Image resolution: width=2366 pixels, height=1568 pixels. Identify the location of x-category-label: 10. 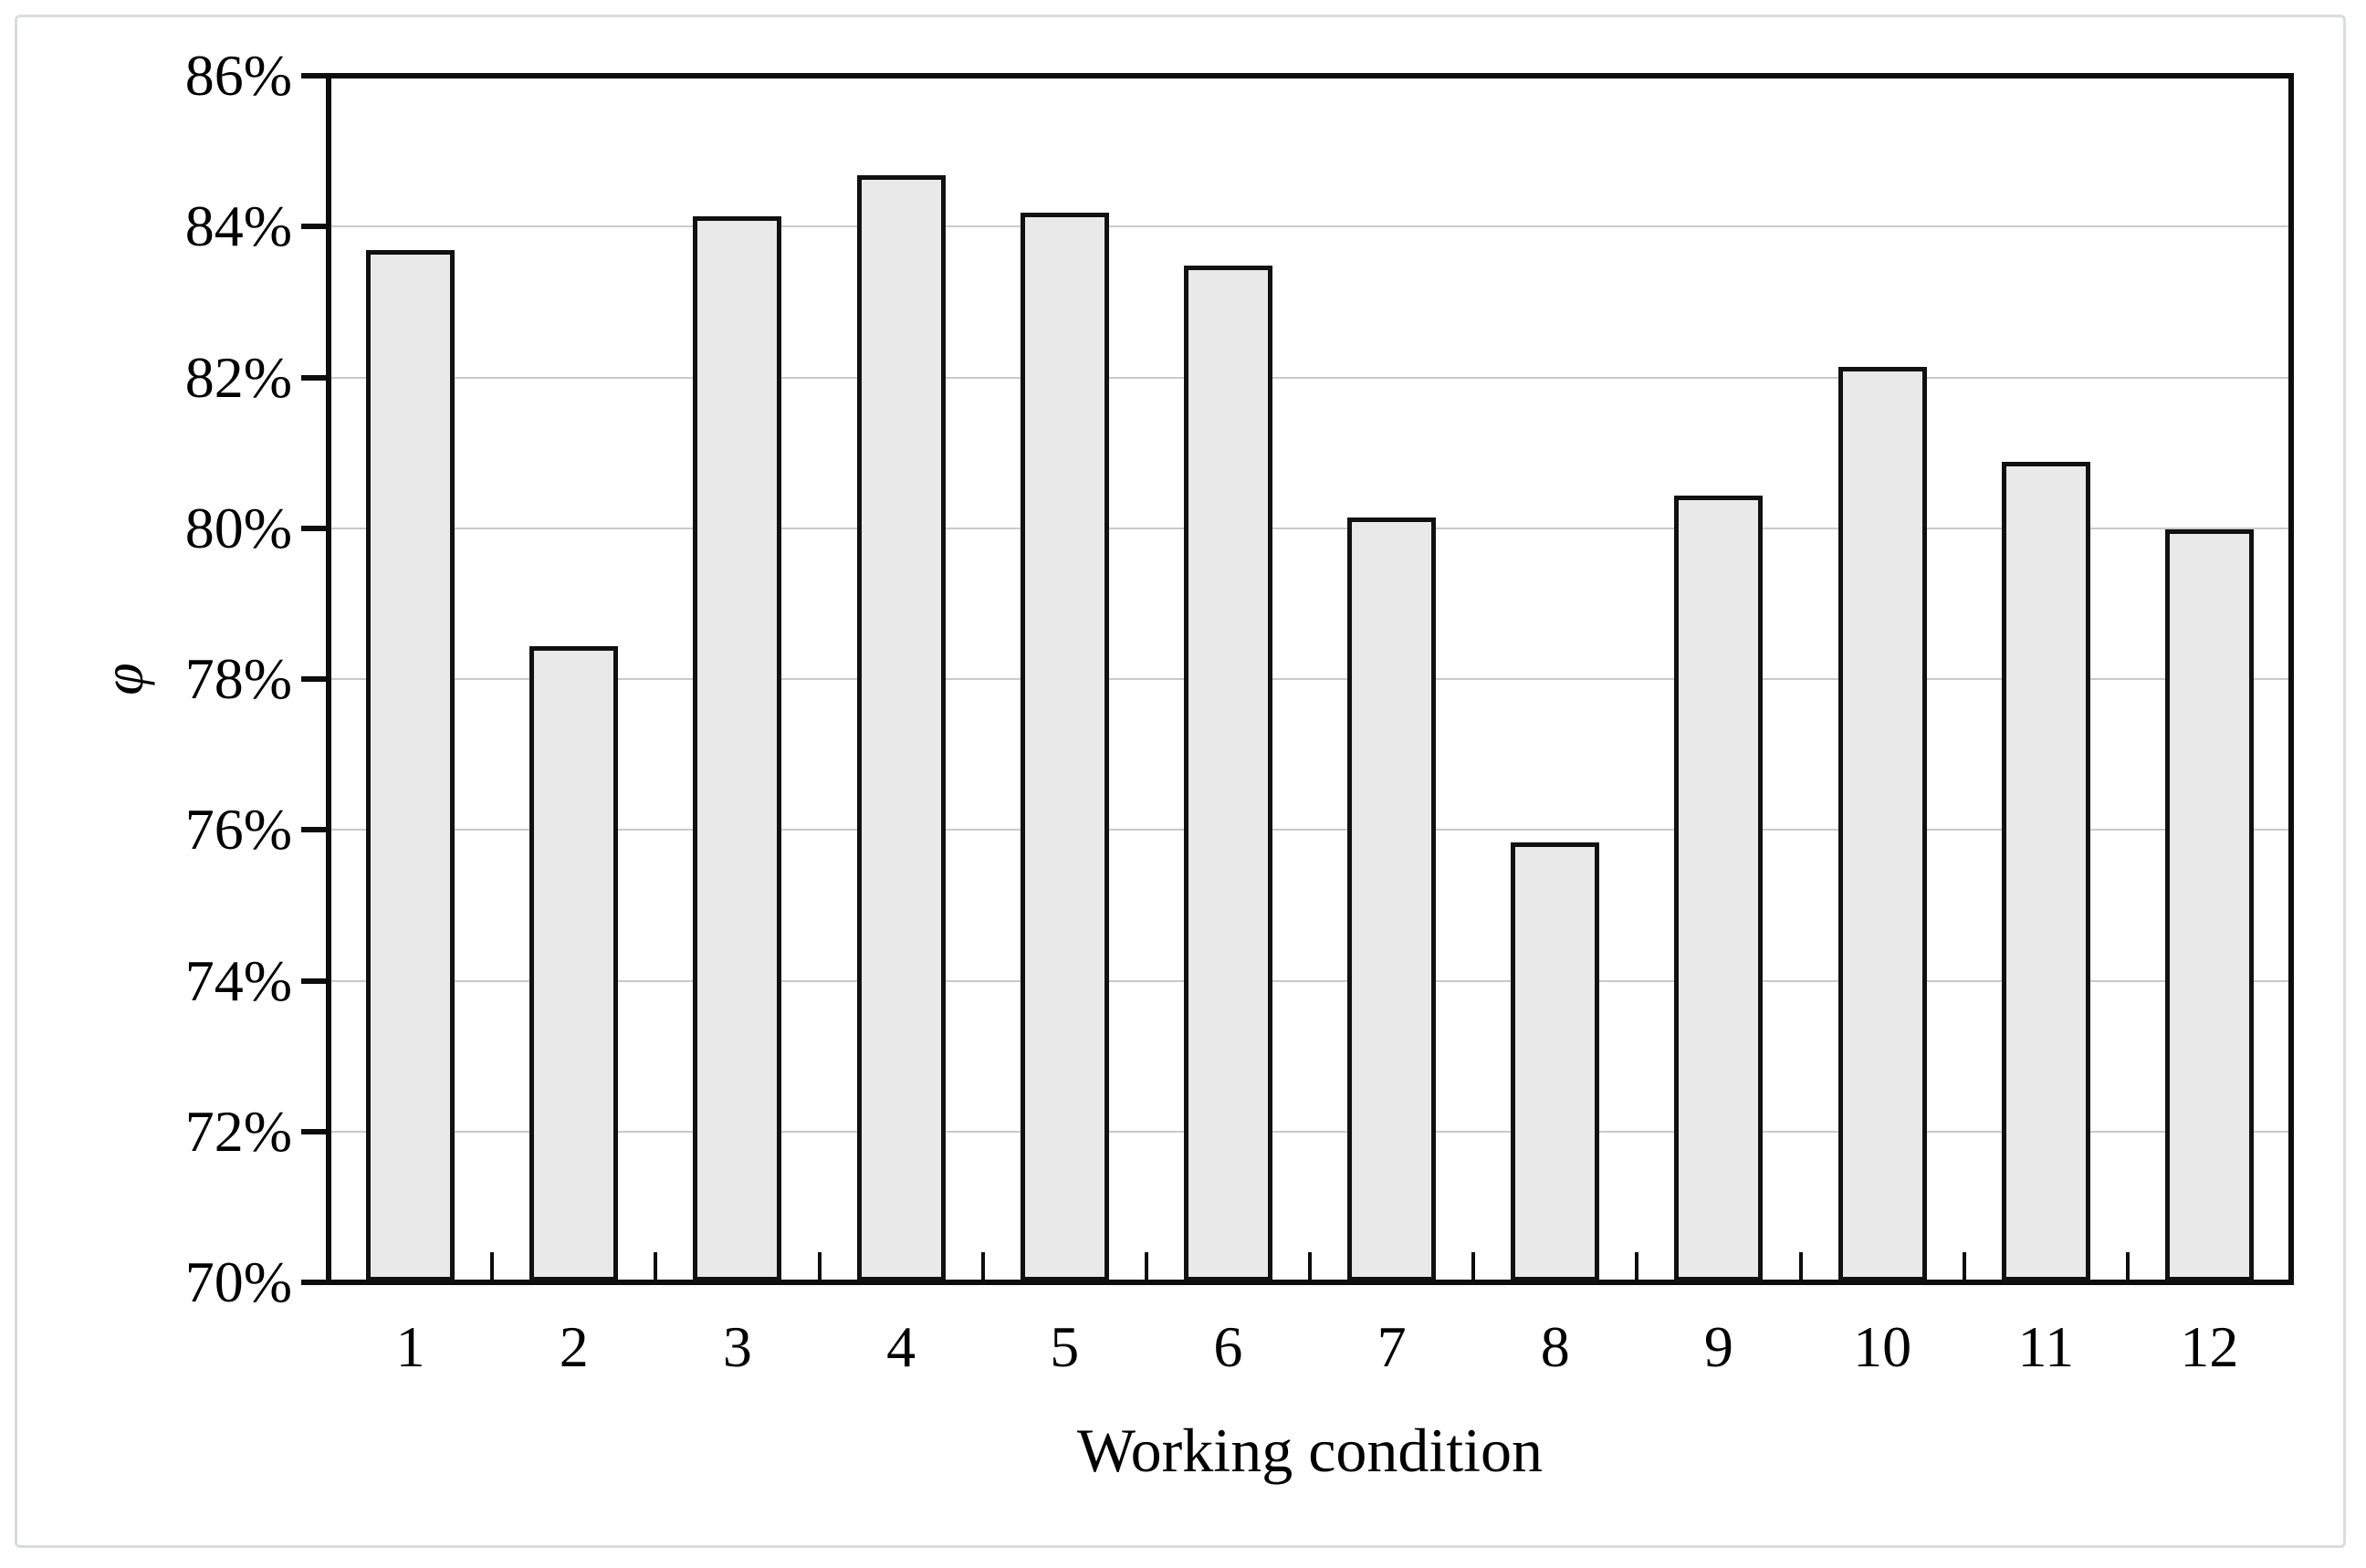
(1882, 1347).